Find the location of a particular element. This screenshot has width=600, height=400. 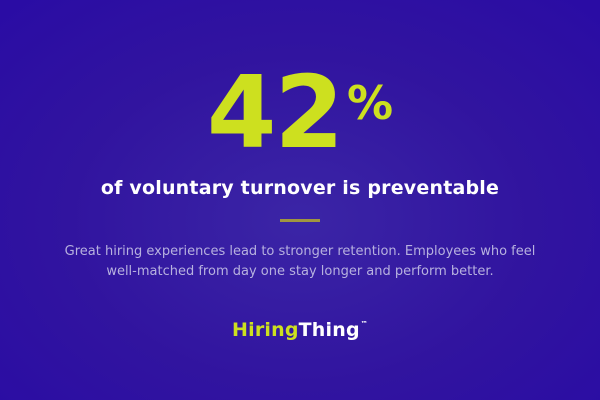

headline: of voluntary turnover is preventable is located at coordinates (300, 188).